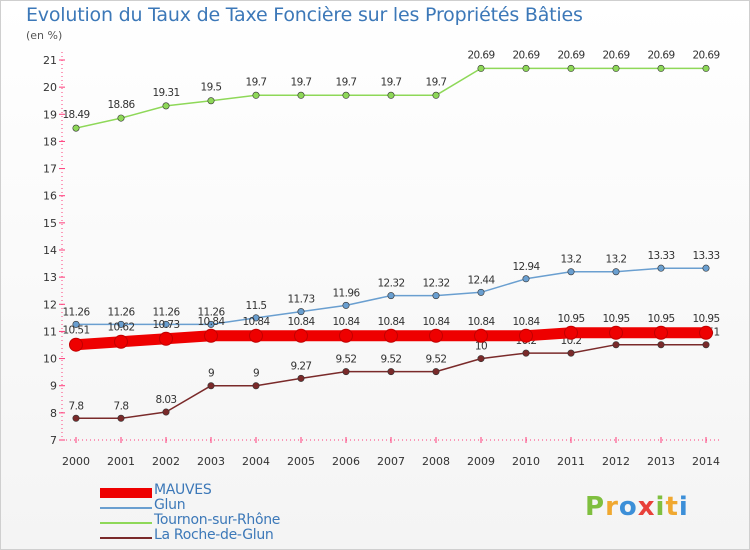  What do you see at coordinates (50, 304) in the screenshot?
I see `y-tick-label: 12` at bounding box center [50, 304].